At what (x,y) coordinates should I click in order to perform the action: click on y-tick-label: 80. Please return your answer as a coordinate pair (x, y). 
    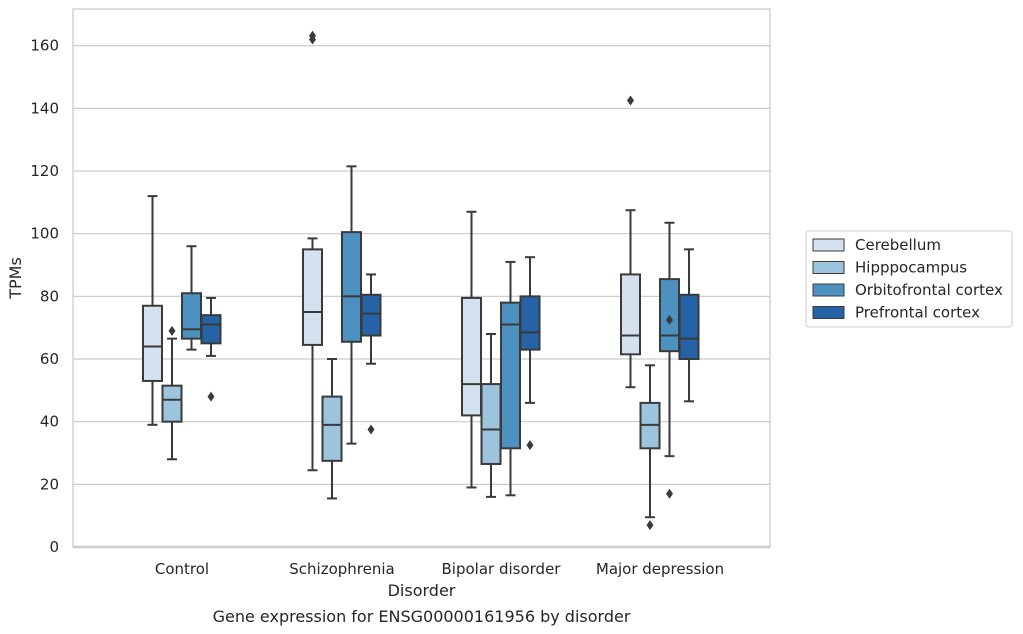
    Looking at the image, I should click on (49, 296).